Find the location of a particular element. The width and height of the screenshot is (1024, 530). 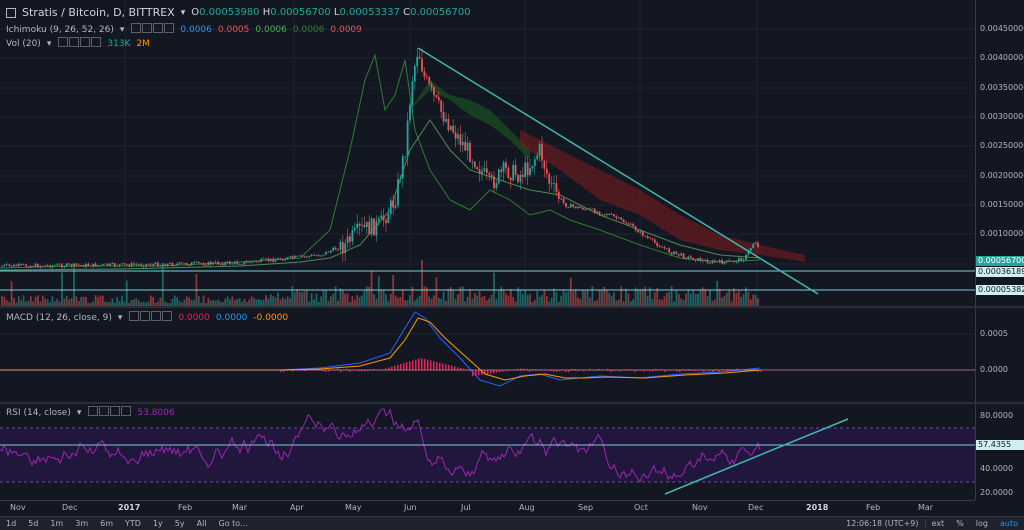

clock: 12:06:18 (UTC+9) is located at coordinates (882, 523).